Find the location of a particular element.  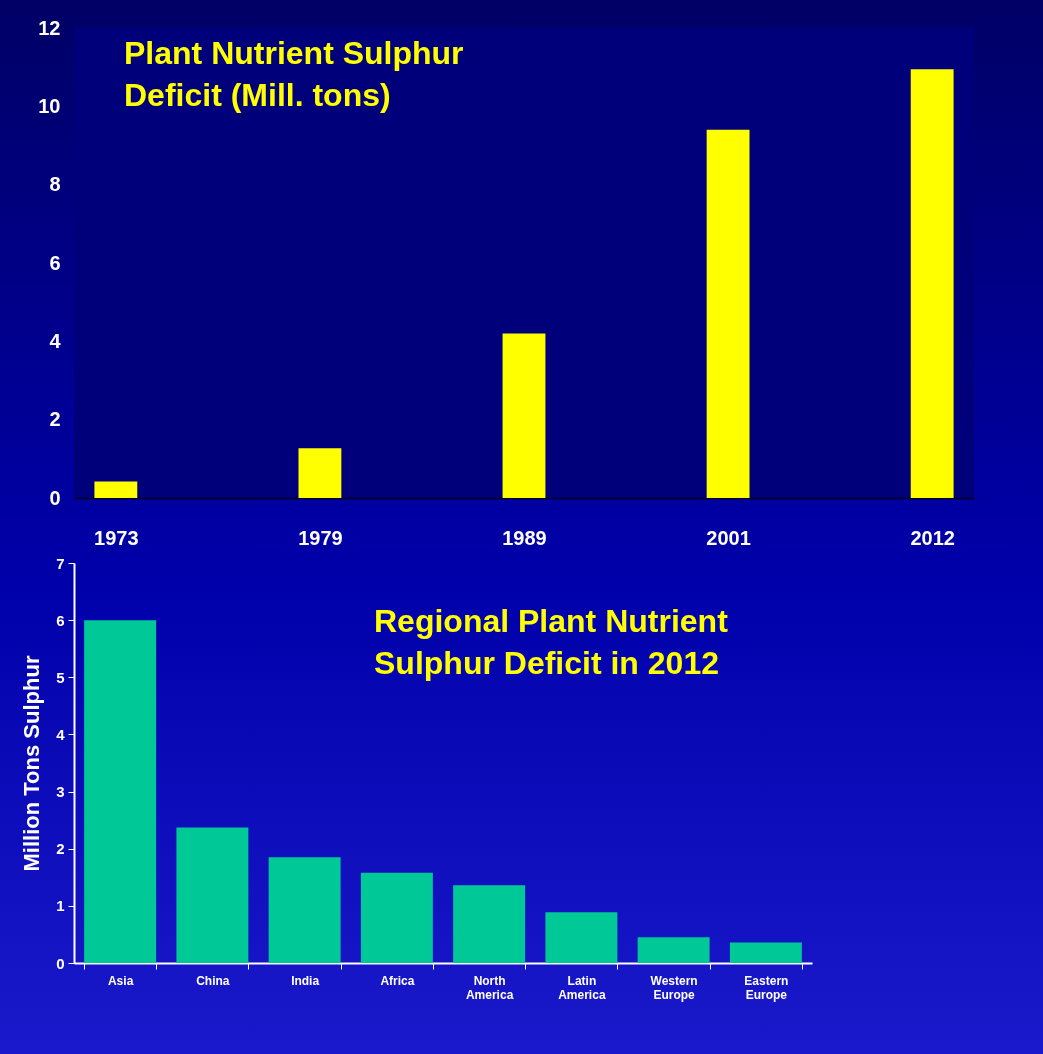

x-tick-label: Latin America is located at coordinates (582, 987).